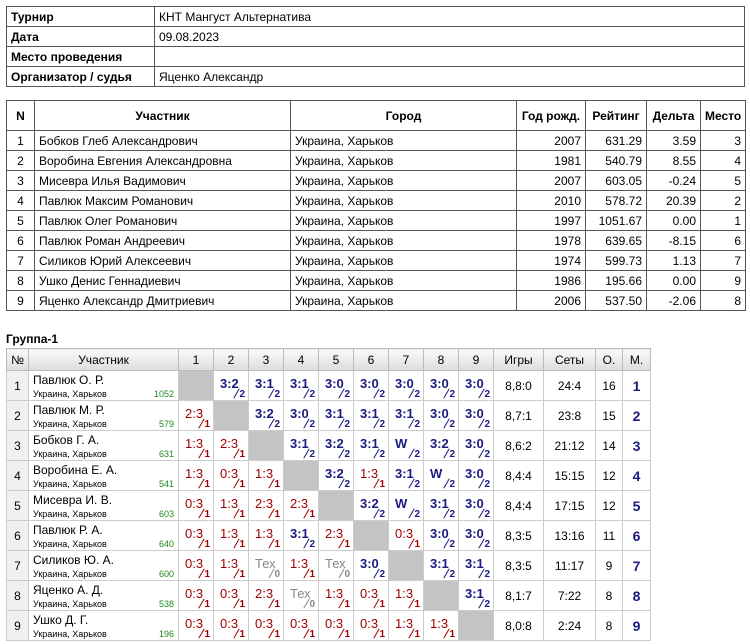  What do you see at coordinates (17, 565) in the screenshot?
I see `row-number: 7` at bounding box center [17, 565].